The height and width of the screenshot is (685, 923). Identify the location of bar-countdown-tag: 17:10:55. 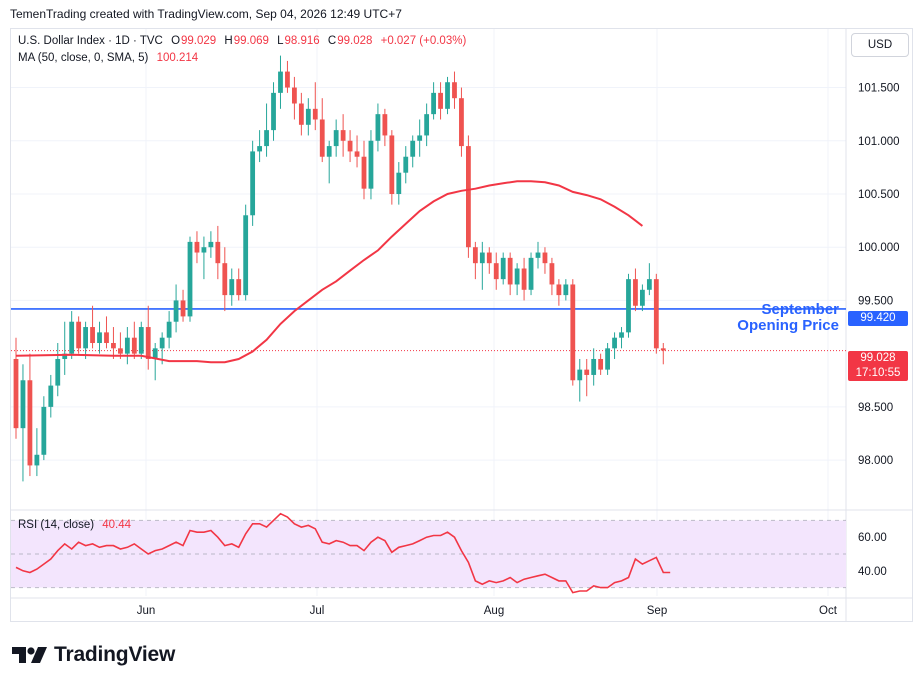
(878, 373).